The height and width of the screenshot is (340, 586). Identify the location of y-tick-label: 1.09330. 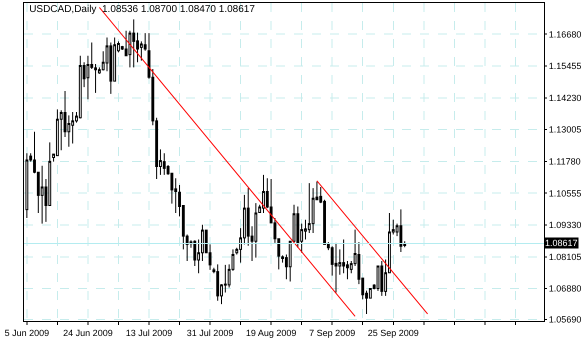
(565, 225).